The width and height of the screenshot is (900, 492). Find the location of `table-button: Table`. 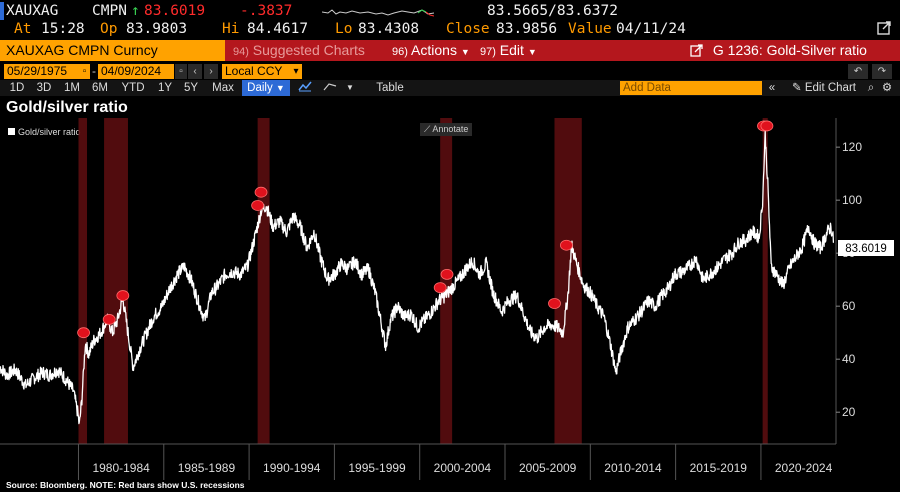

table-button: Table is located at coordinates (390, 88).